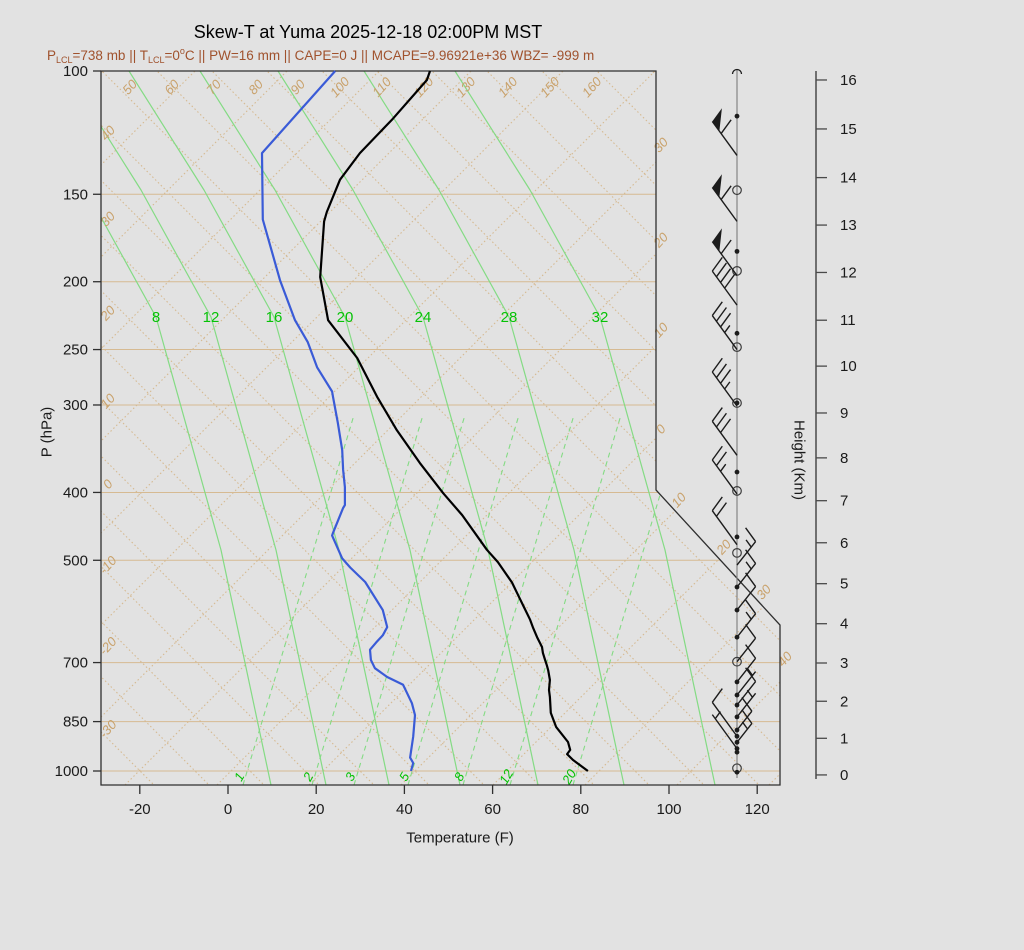 The image size is (1024, 950). Describe the element at coordinates (844, 584) in the screenshot. I see `height-tick-label: 5` at that location.